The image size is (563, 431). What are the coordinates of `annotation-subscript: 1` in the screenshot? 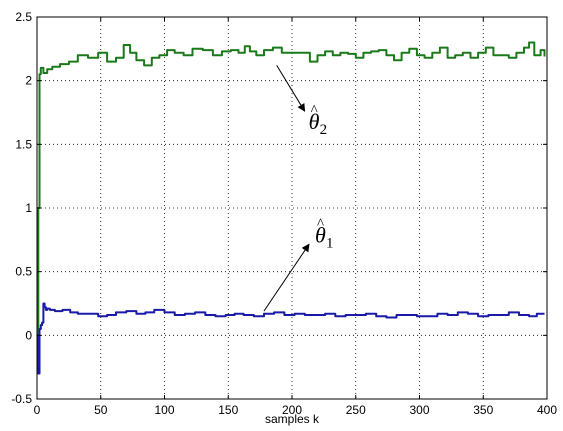 It's located at (330, 243).